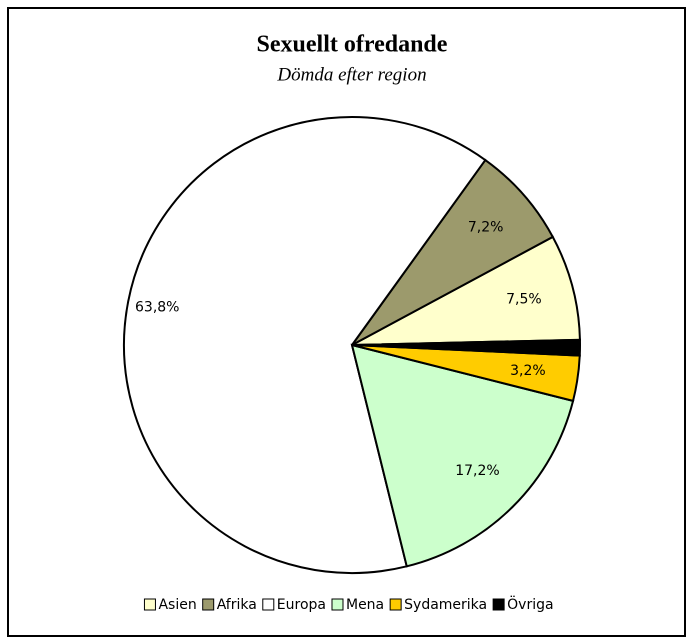 The image size is (693, 644). I want to click on legend-item: Asien, so click(170, 605).